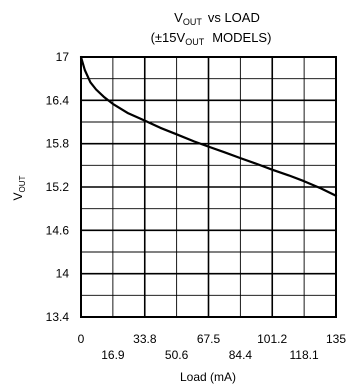  I want to click on x-tick-label: 33.8, so click(145, 339).